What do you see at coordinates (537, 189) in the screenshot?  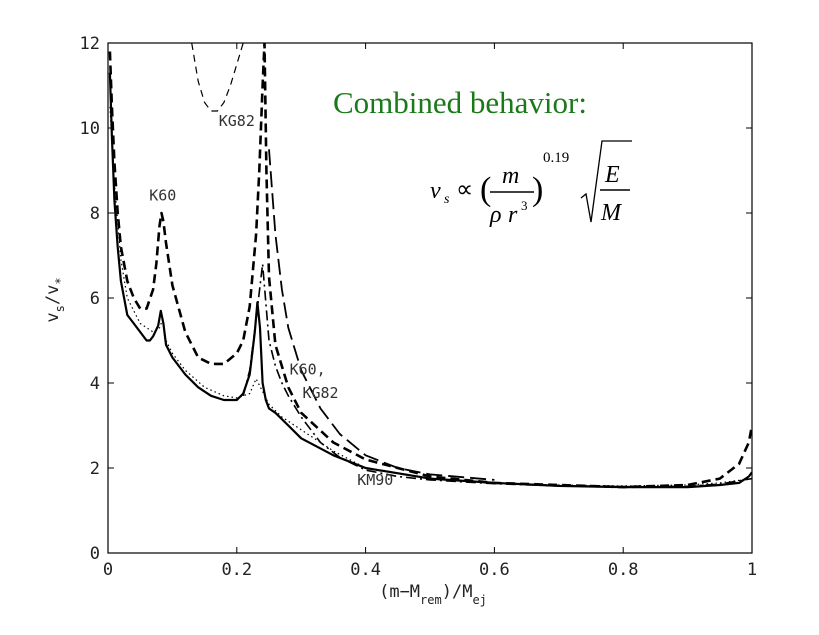 I see `formula-paren-close: )` at bounding box center [537, 189].